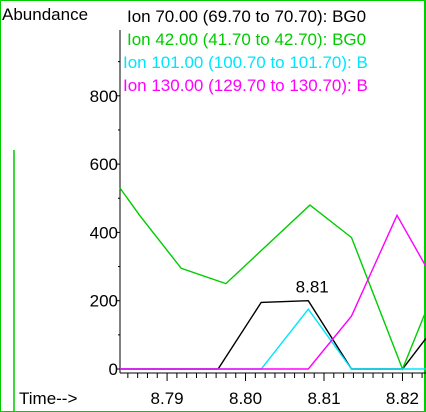  What do you see at coordinates (312, 287) in the screenshot?
I see `peak-annotation: 8.81` at bounding box center [312, 287].